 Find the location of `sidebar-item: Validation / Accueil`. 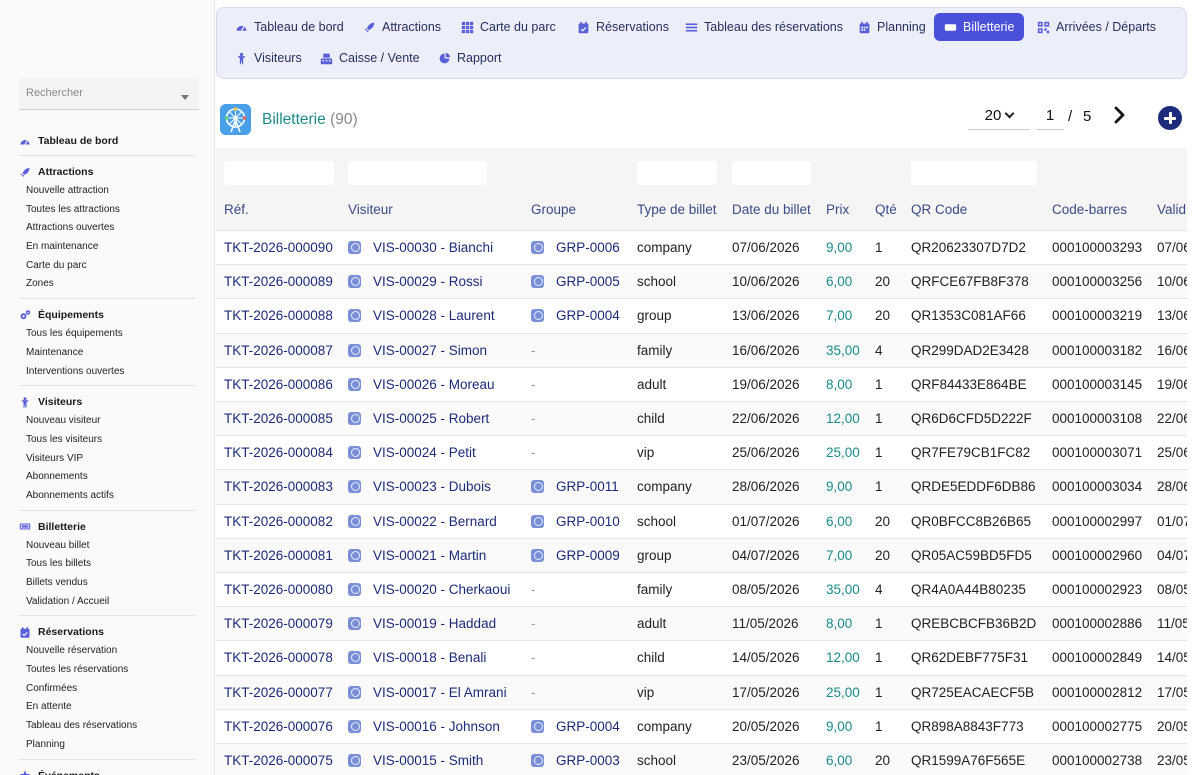

sidebar-item: Validation / Accueil is located at coordinates (68, 601).